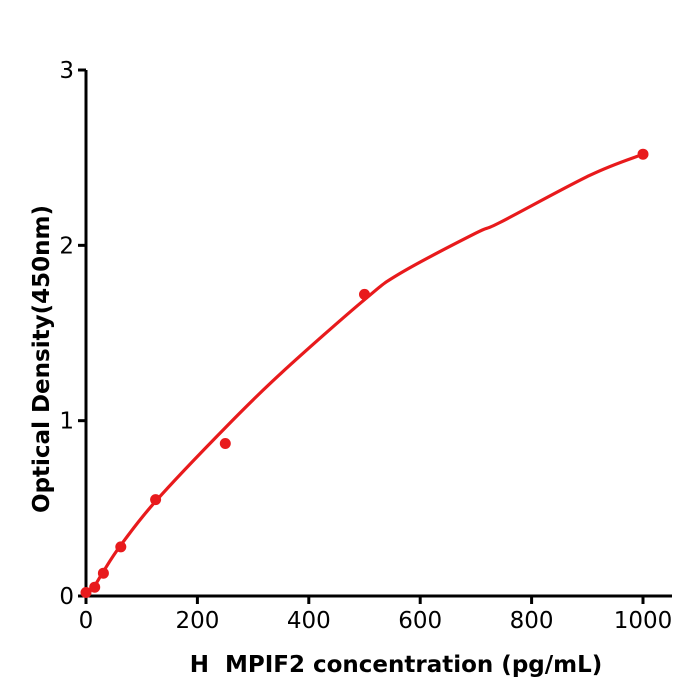 Image resolution: width=700 pixels, height=700 pixels. Describe the element at coordinates (532, 621) in the screenshot. I see `x-tick-label: 800` at that location.